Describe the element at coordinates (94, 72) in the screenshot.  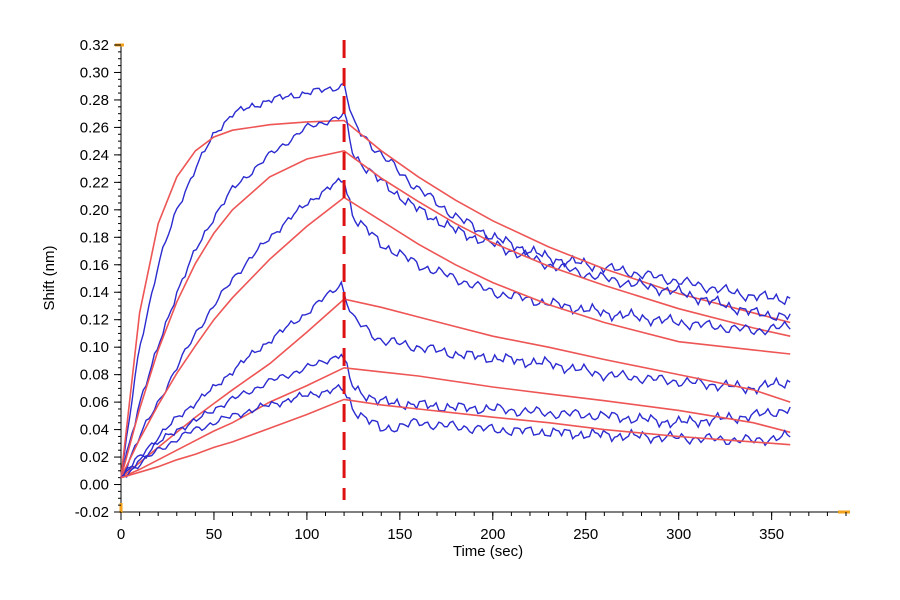
I see `y-tick-label: 0.30` at that location.